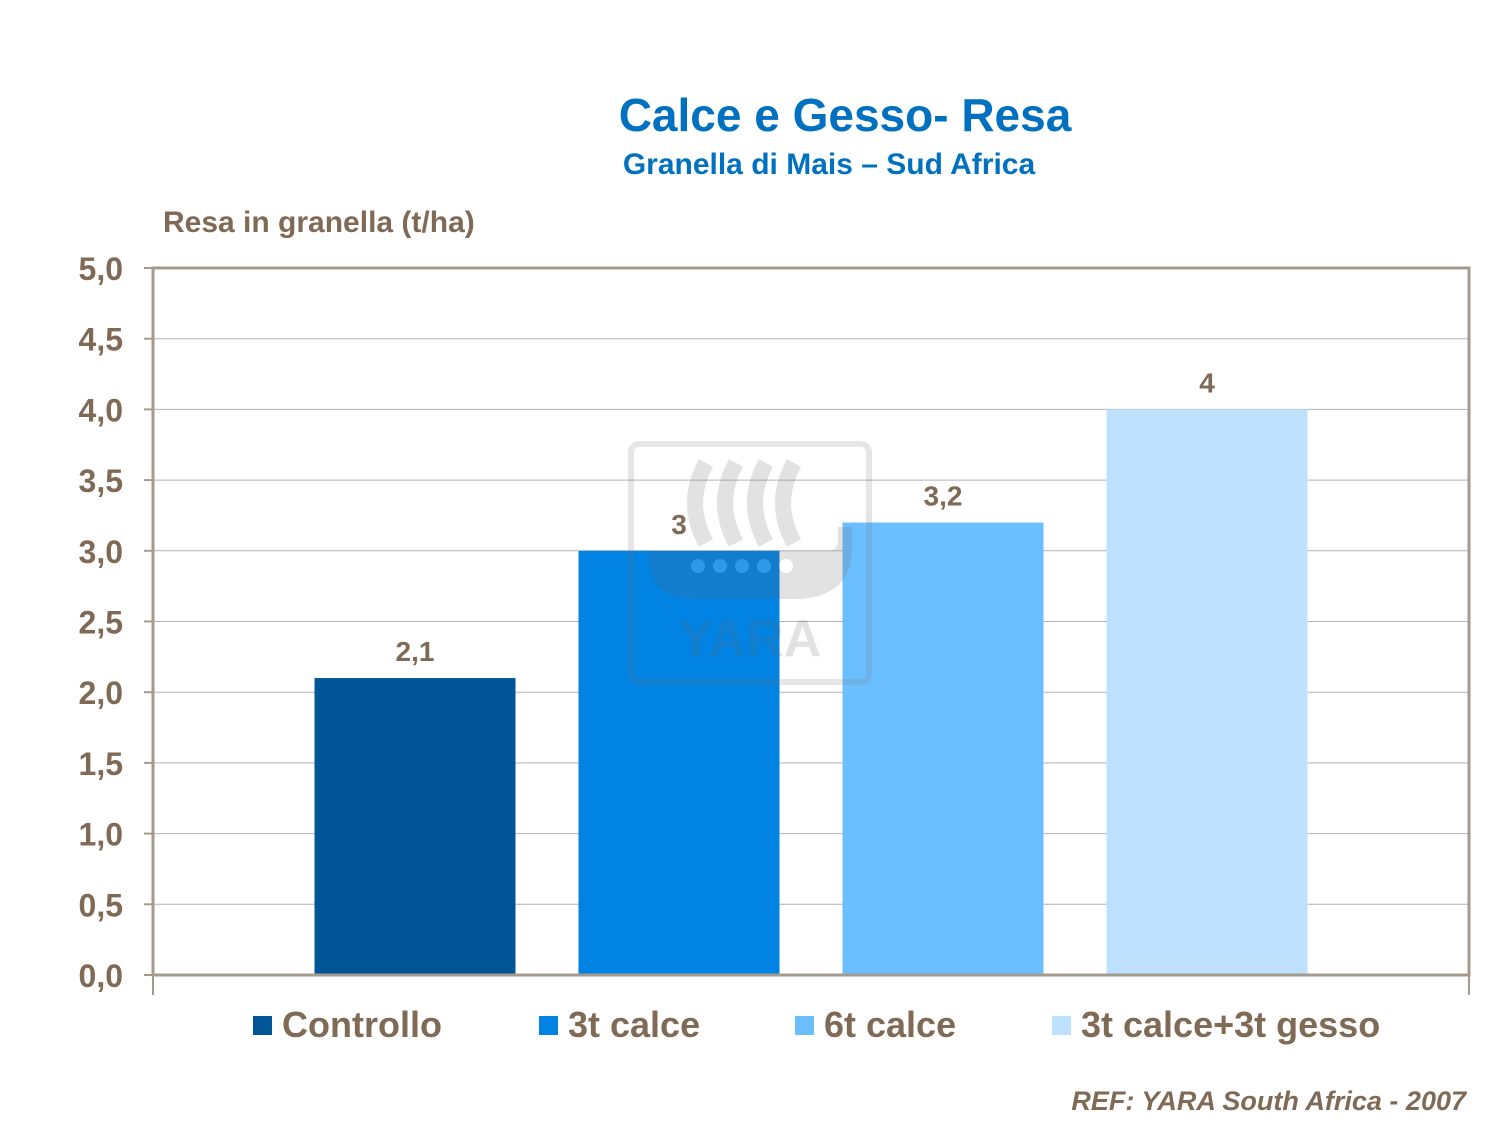 The image size is (1500, 1125). I want to click on legend-label: Controllo, so click(362, 1024).